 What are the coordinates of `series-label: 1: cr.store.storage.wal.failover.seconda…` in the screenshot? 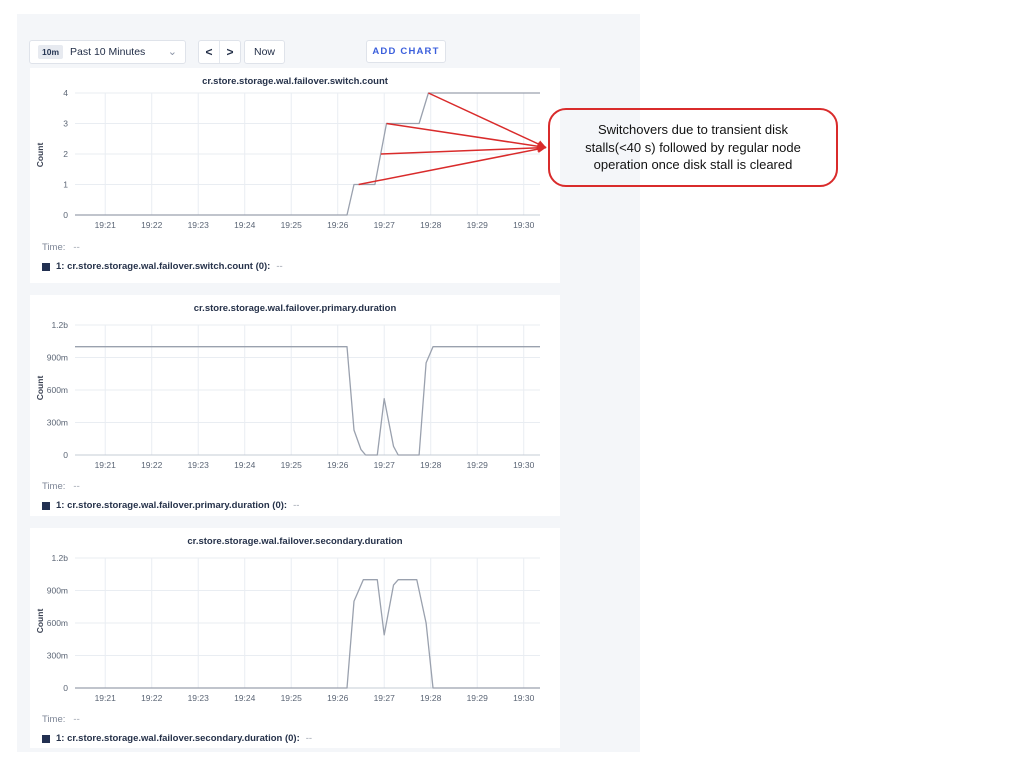 It's located at (178, 738).